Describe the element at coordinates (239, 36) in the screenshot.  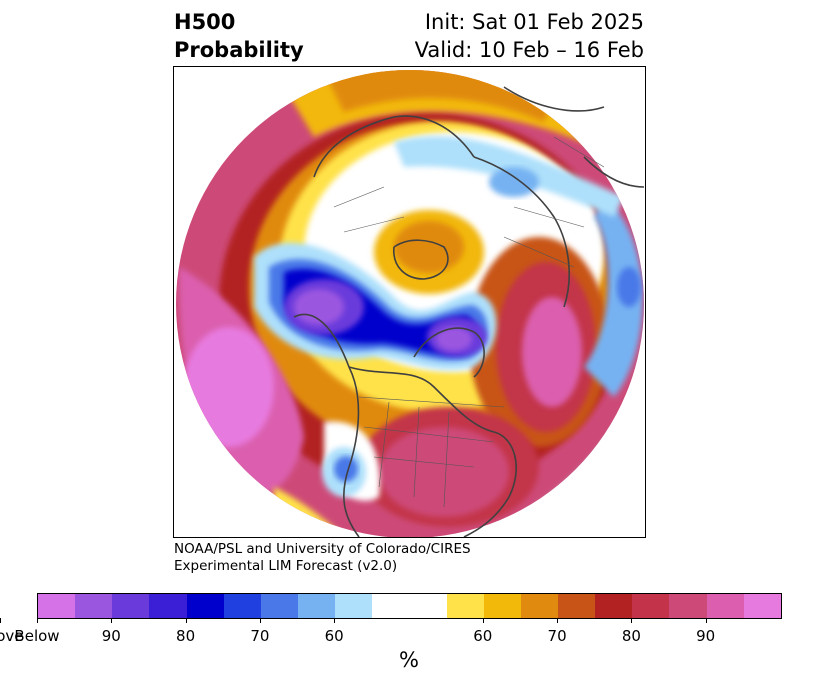
I see `title-left: H500 Probability` at that location.